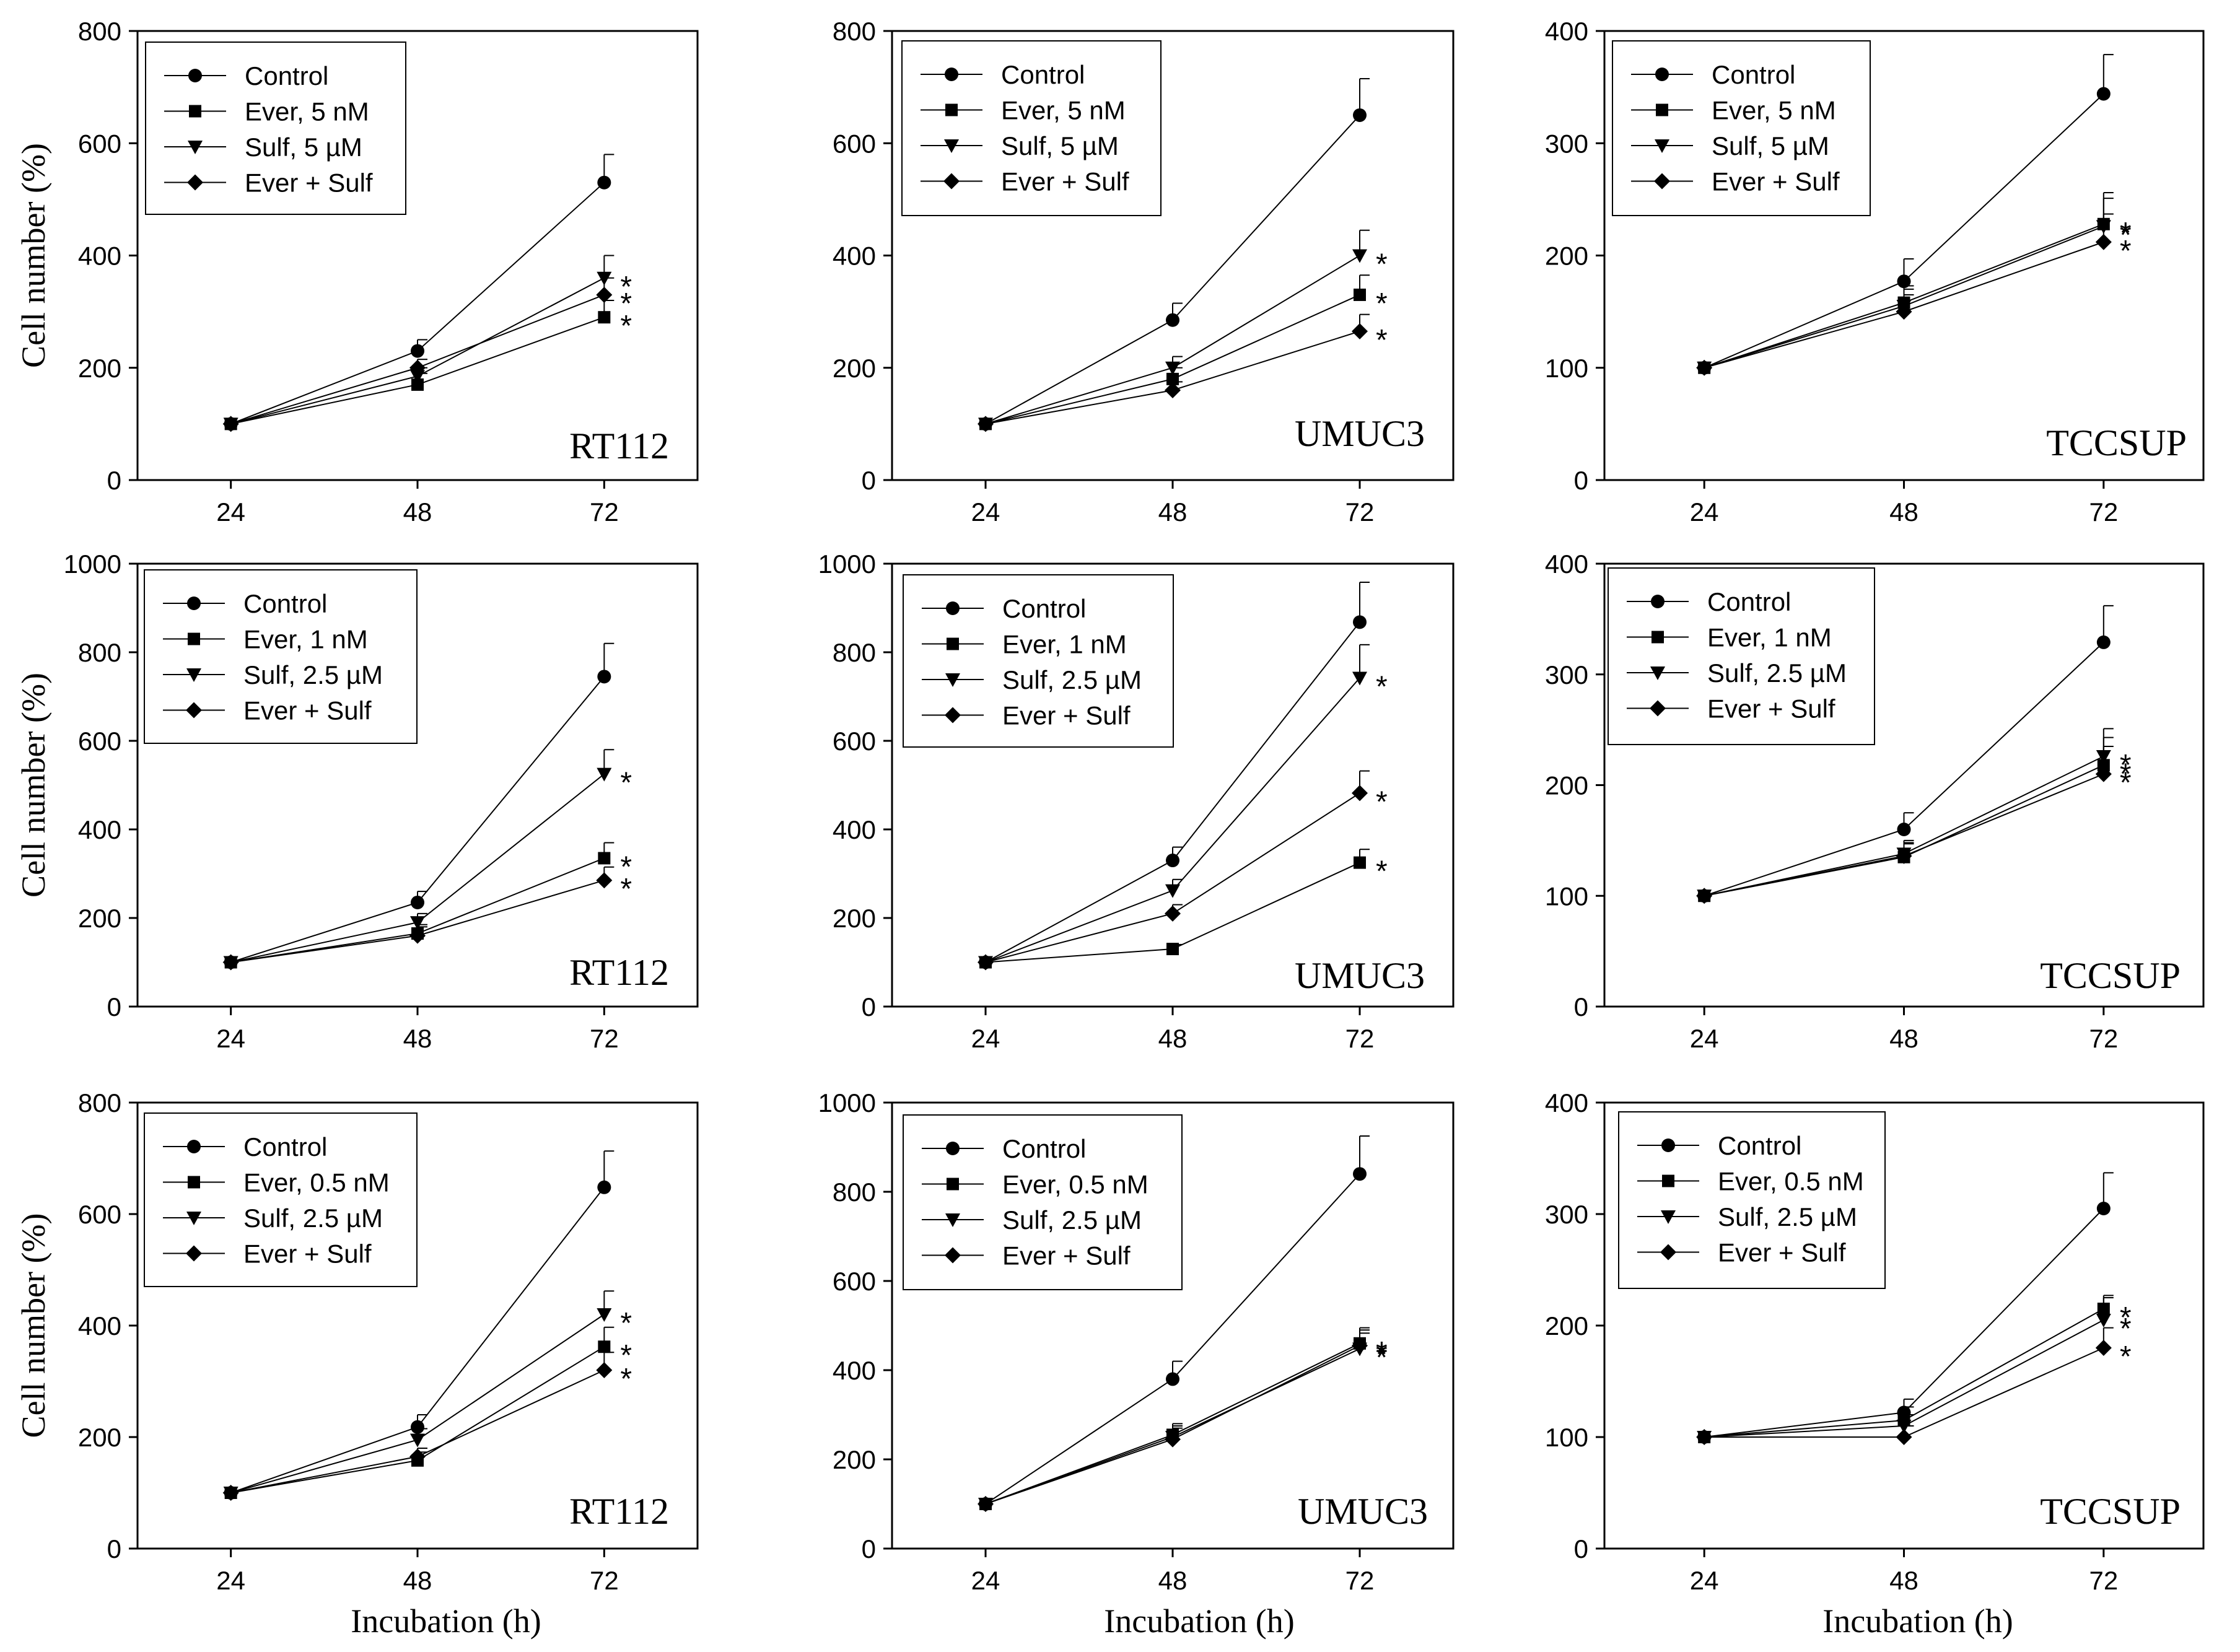 The image size is (2240, 1652). Describe the element at coordinates (1064, 644) in the screenshot. I see `legend-label: Ever, 1 nM` at that location.